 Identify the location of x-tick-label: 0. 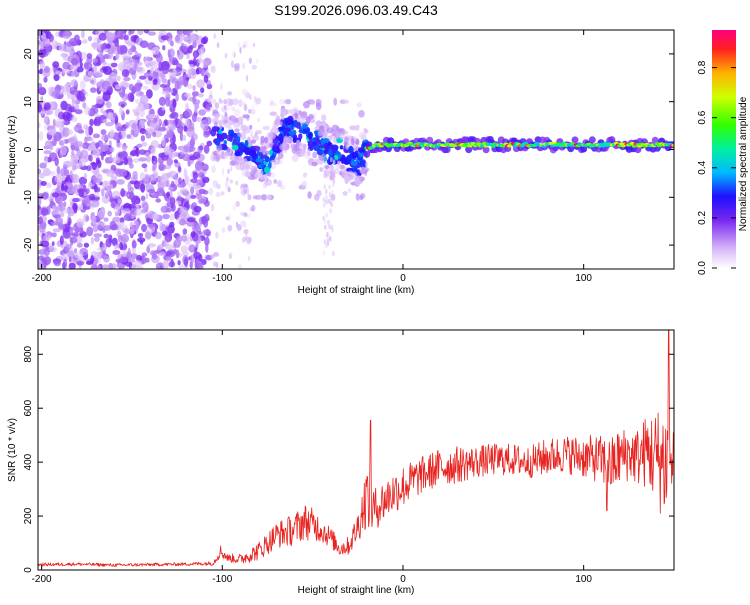
(403, 579).